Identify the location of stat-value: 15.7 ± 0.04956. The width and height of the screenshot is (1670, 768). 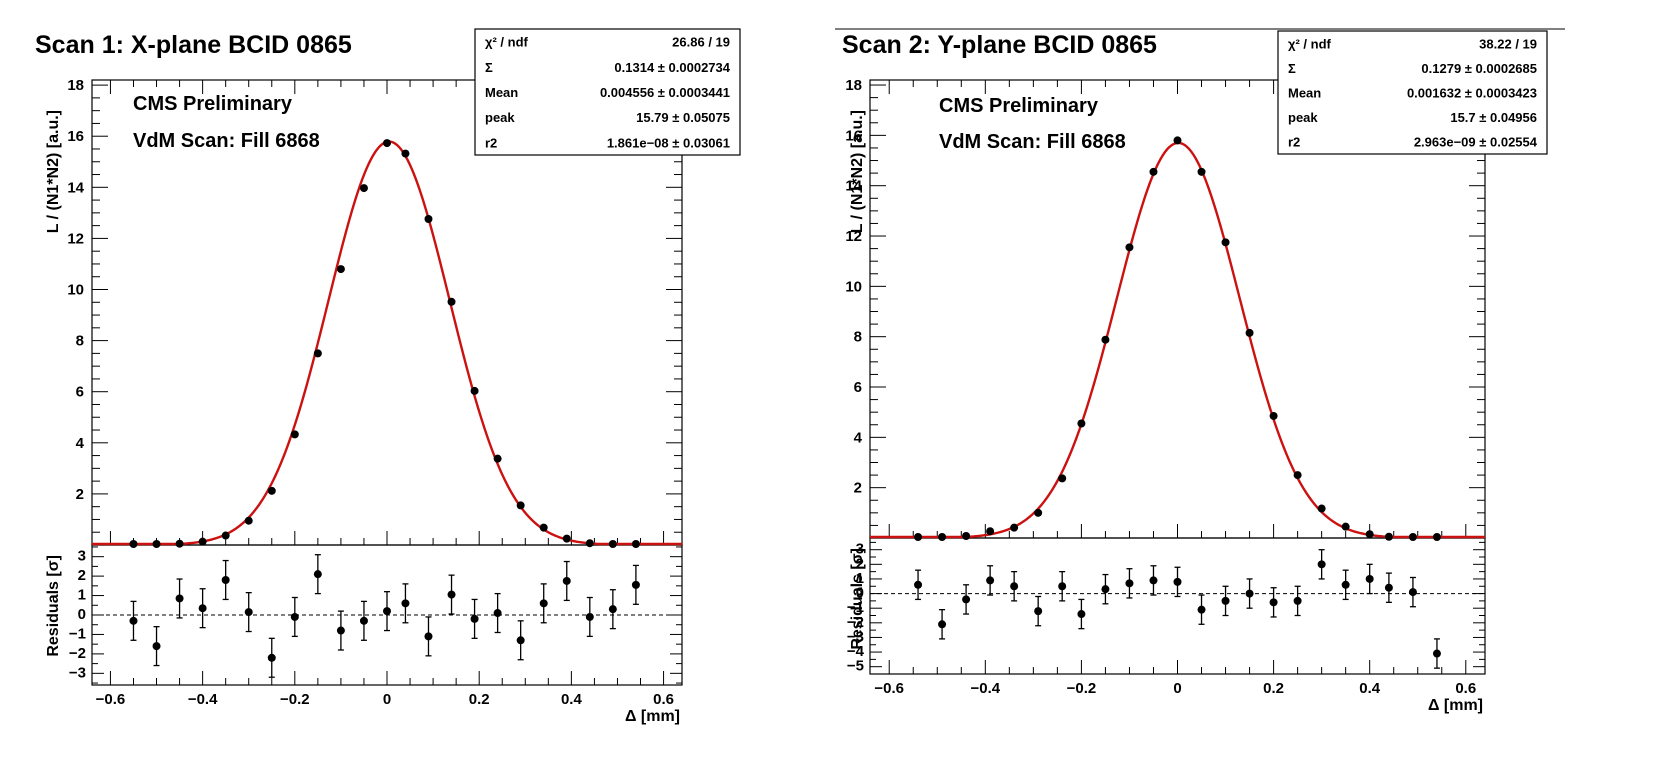
(1493, 117).